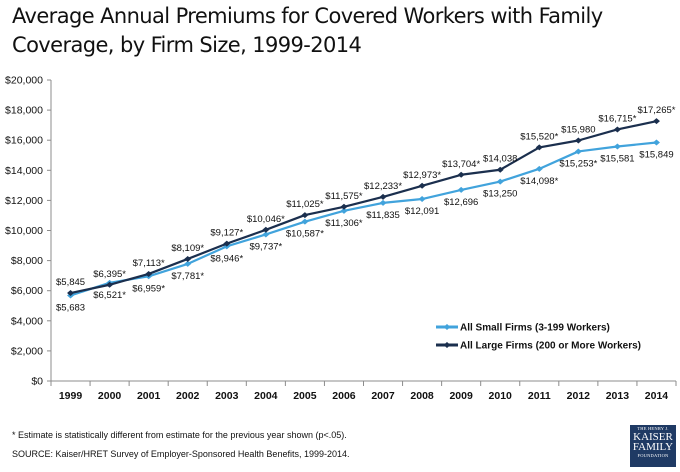 This screenshot has width=680, height=472. I want to click on data-label: $10,587*, so click(305, 234).